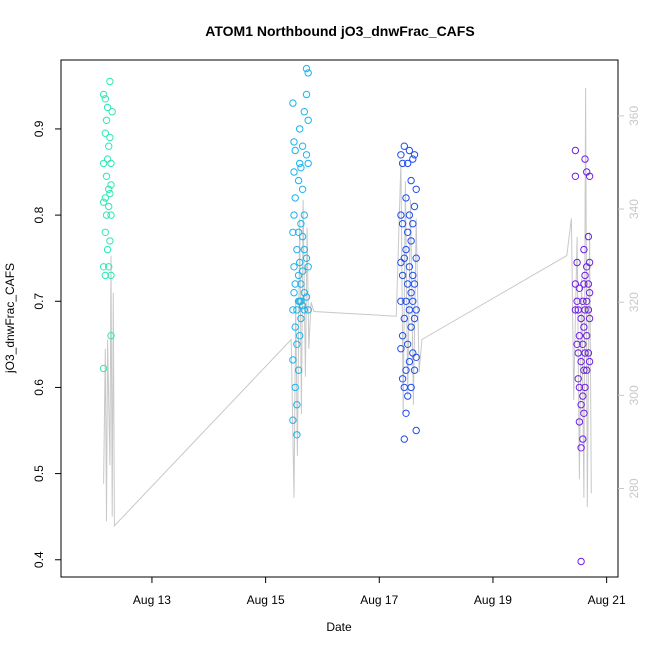 The height and width of the screenshot is (650, 650). I want to click on y2-tick-label: 320, so click(634, 302).